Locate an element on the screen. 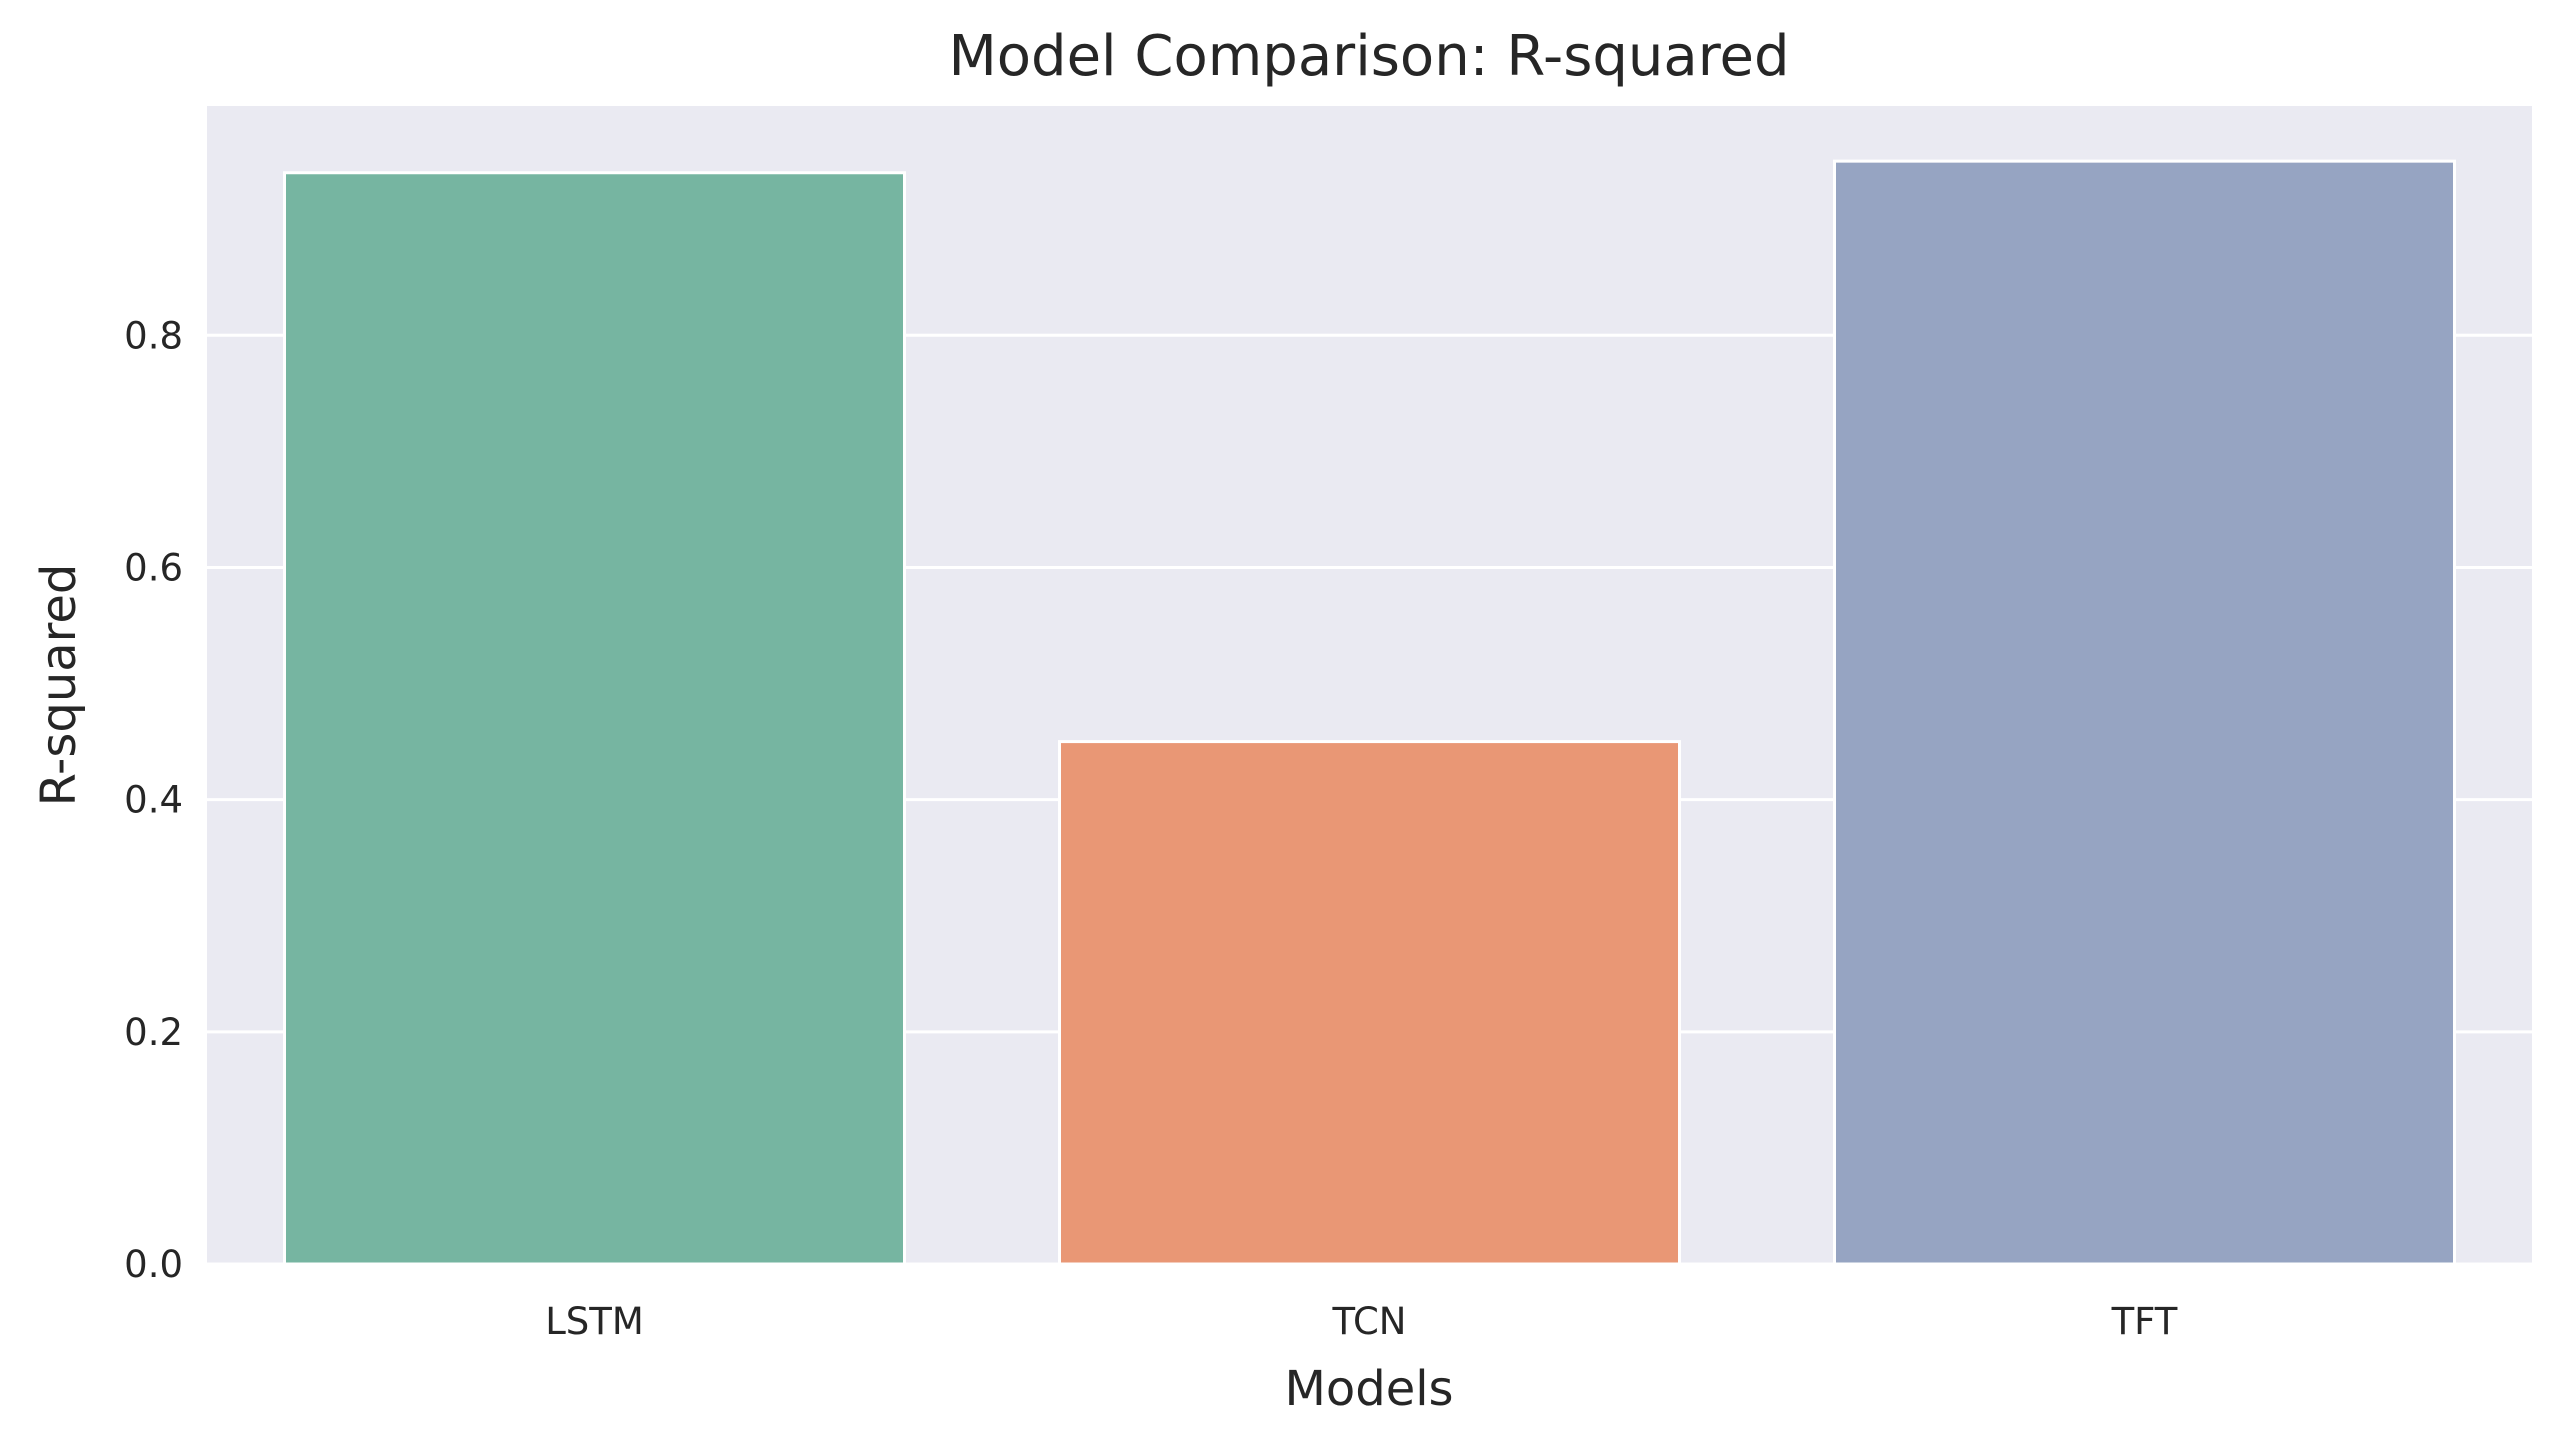 The height and width of the screenshot is (1446, 2559). y-axis-ticks: 0.0 0.2 0.4 0.6 0.8 is located at coordinates (153, 800).